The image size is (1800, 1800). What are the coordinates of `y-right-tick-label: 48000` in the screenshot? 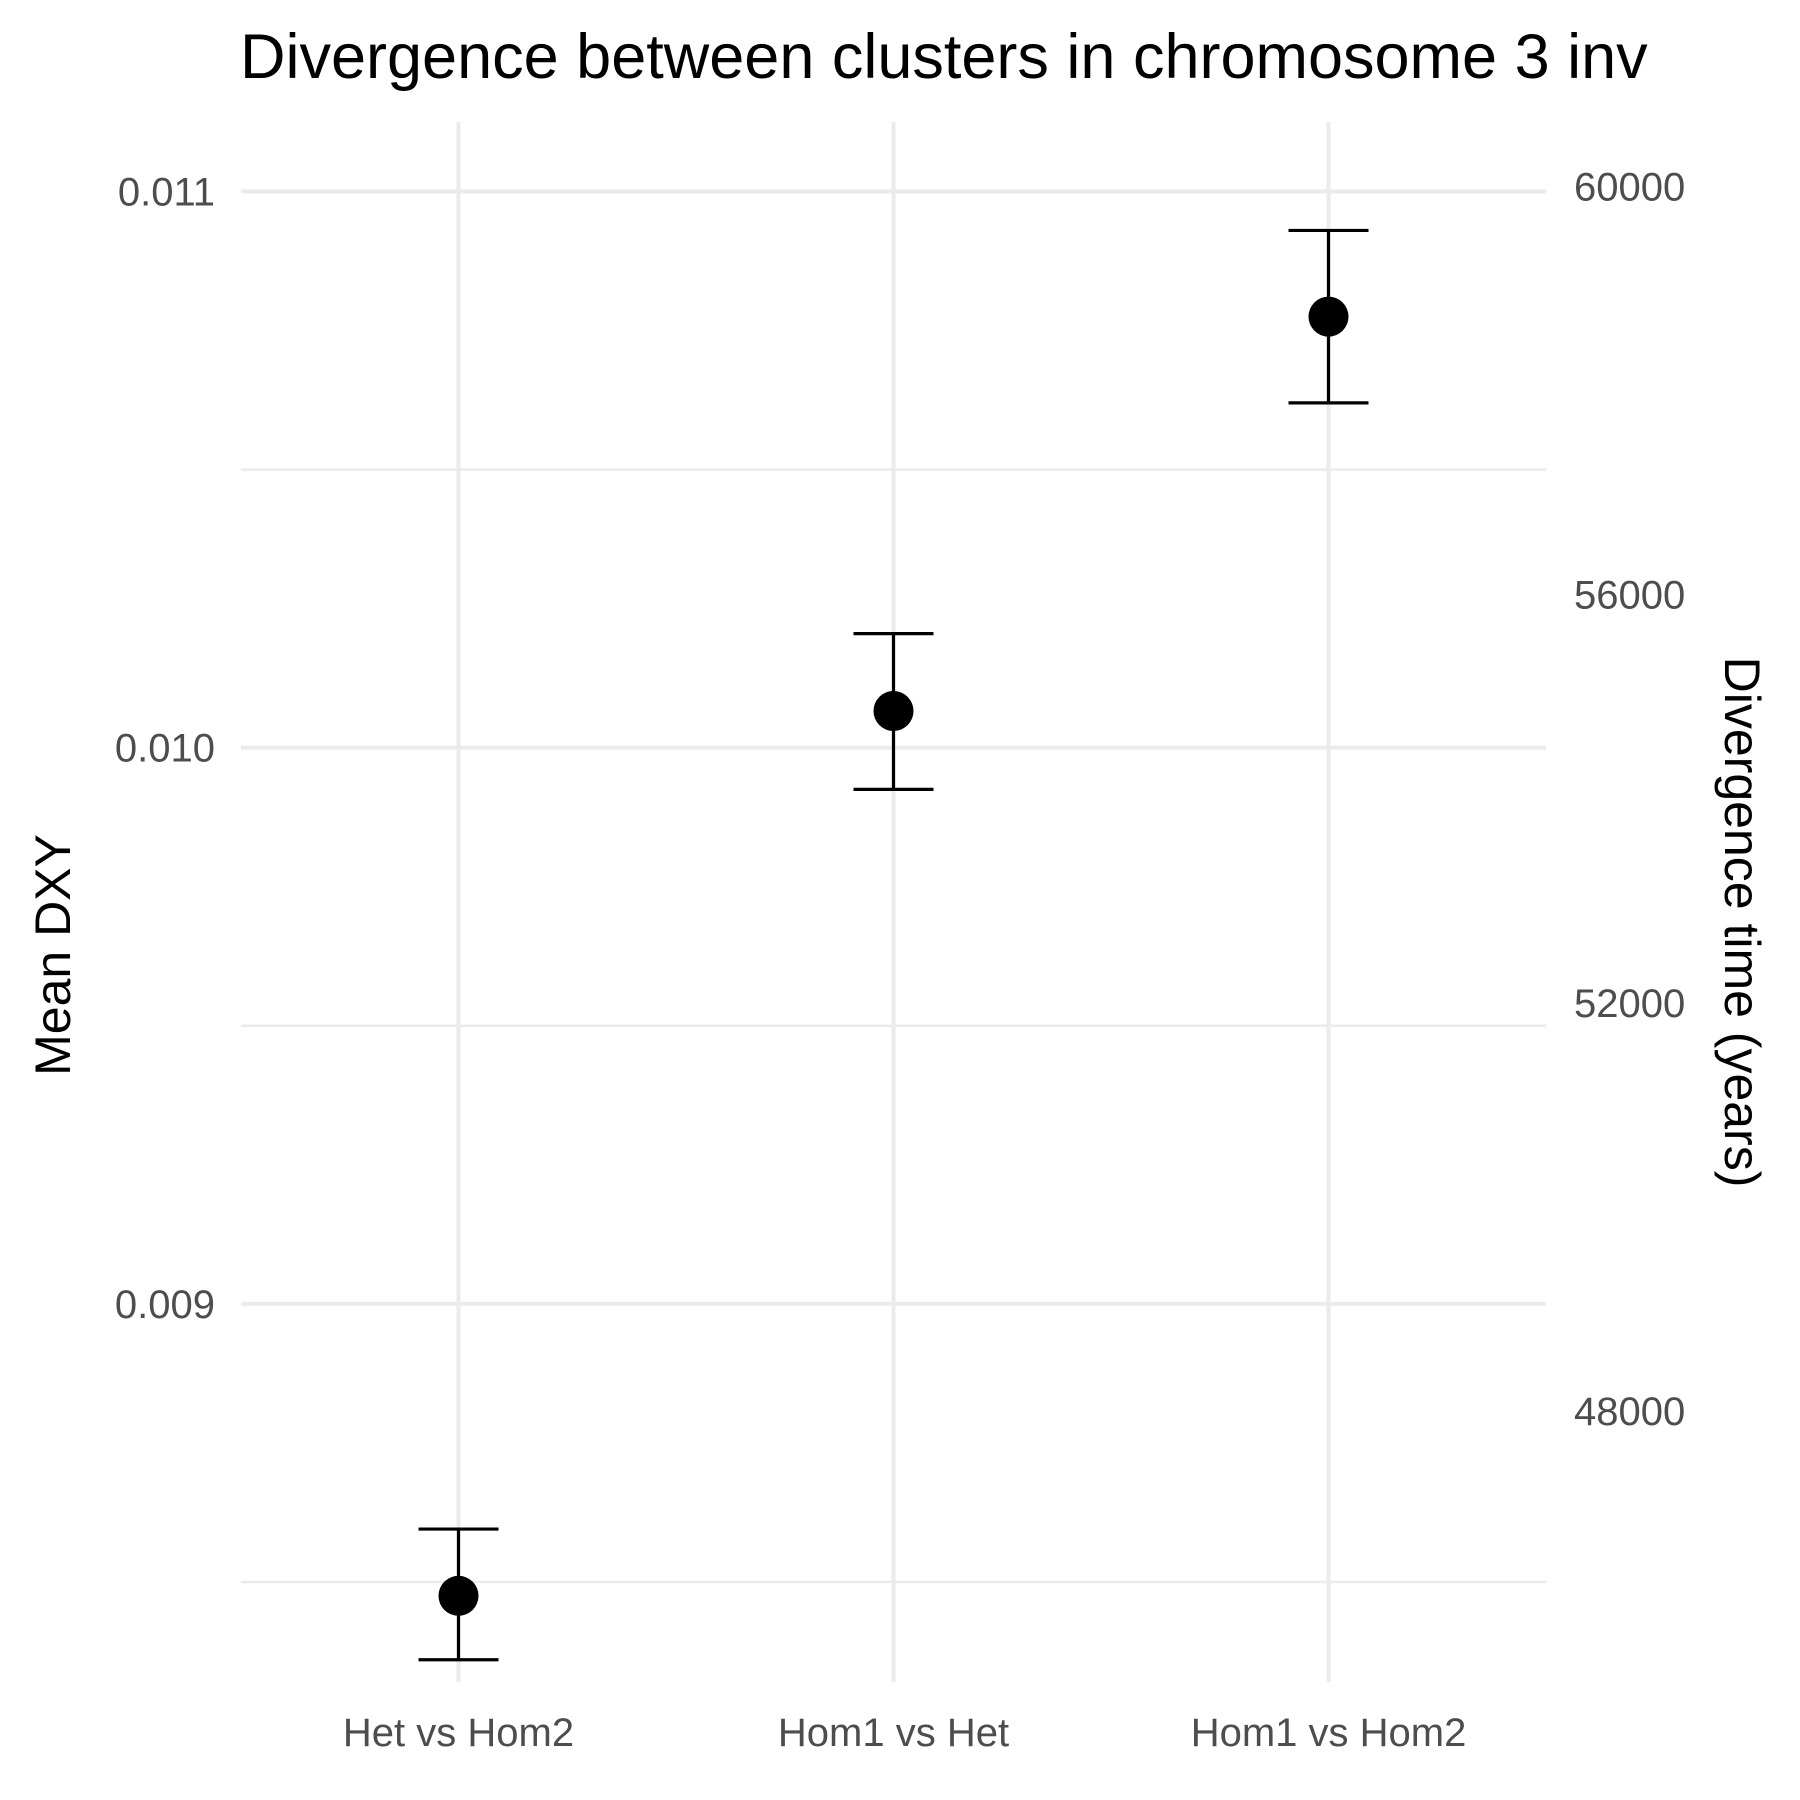 It's located at (1629, 1412).